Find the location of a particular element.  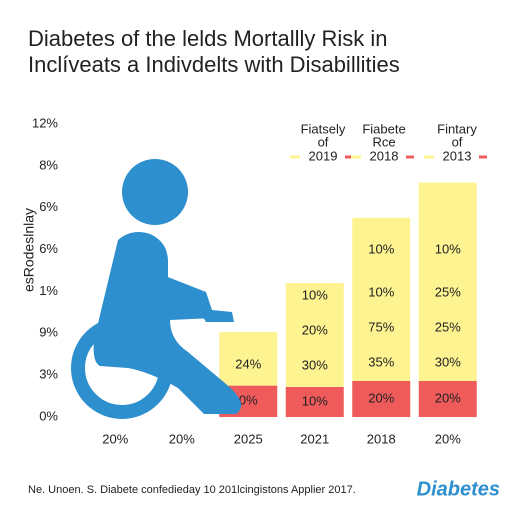

y-tick-label: 12% is located at coordinates (45, 122).